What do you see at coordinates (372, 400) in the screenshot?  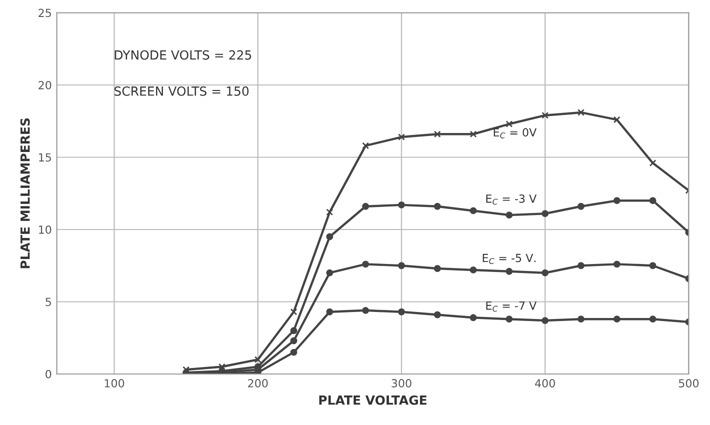 I see `x-axis-title: PLATE VOLTAGE` at bounding box center [372, 400].